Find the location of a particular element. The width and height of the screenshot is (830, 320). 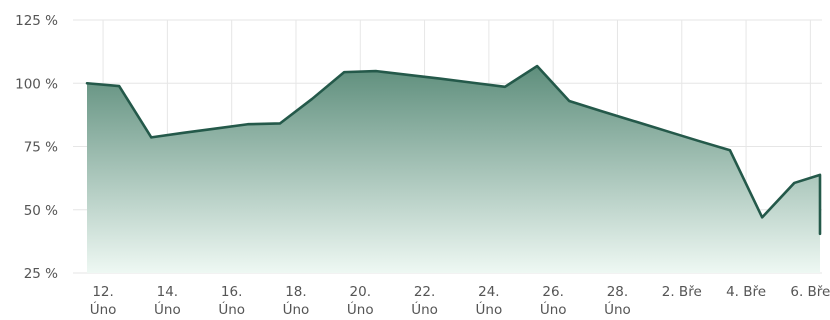

x-tick-label-line: 6. Bře is located at coordinates (810, 292).